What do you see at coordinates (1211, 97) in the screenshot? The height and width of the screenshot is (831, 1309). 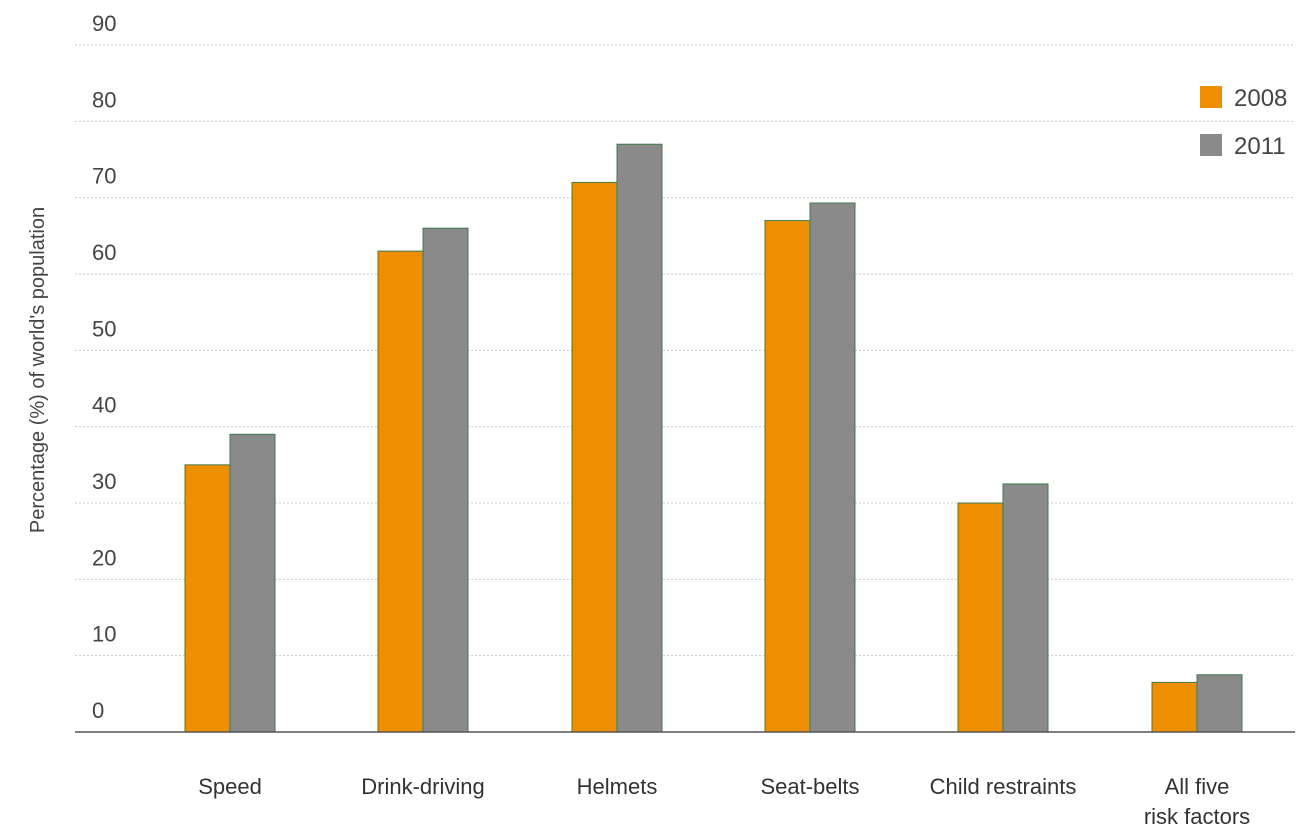 I see `legend-swatch-2008` at bounding box center [1211, 97].